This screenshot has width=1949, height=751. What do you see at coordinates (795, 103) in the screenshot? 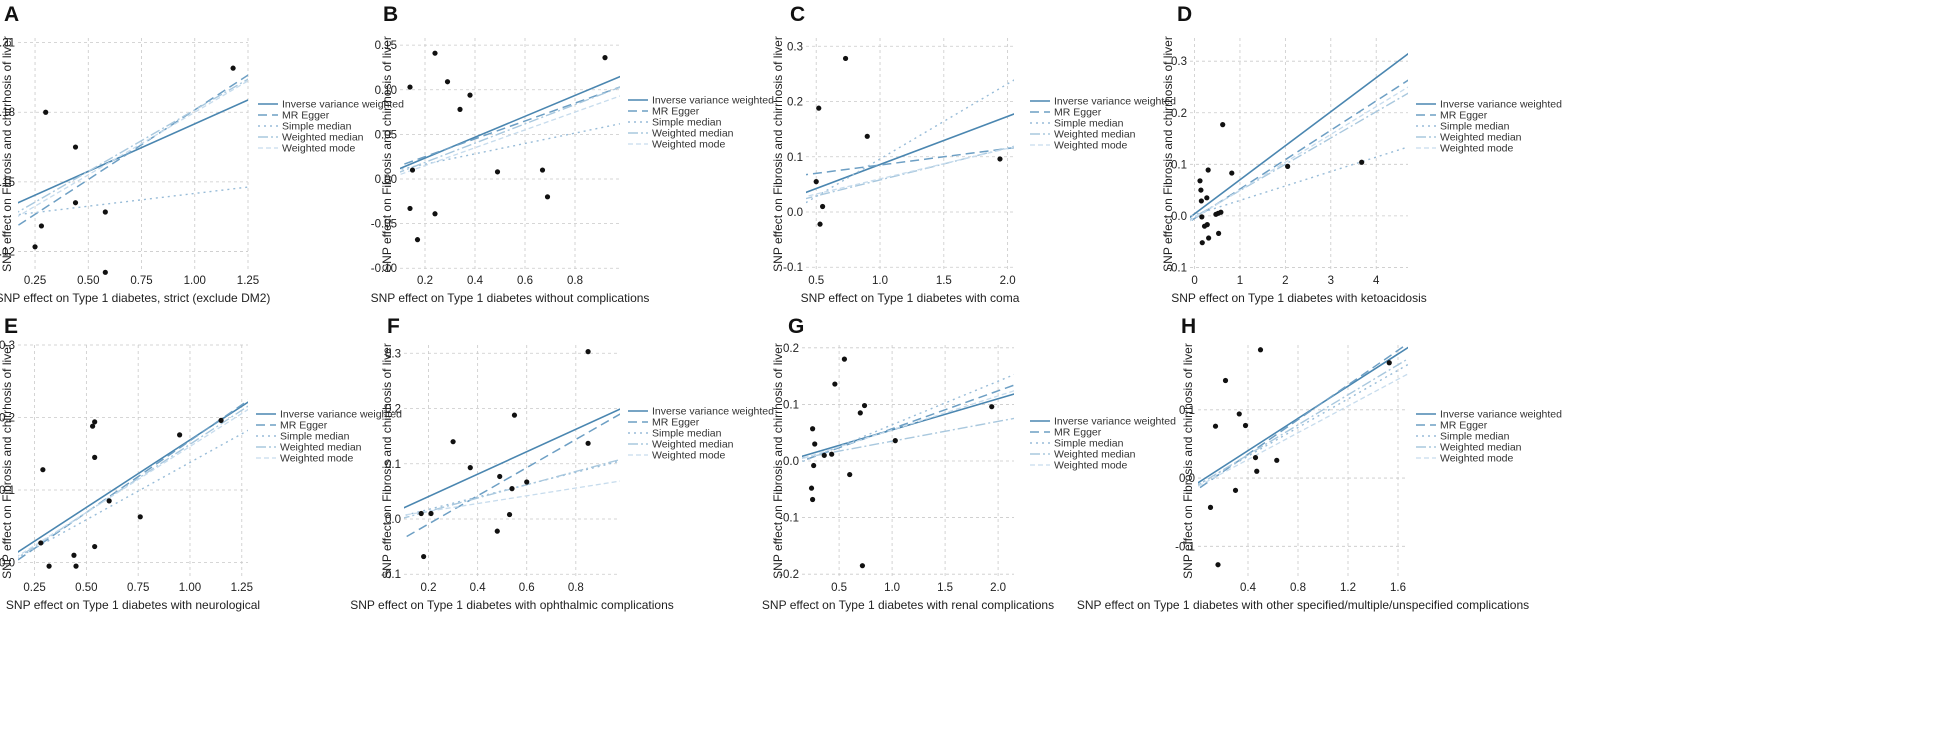
I see `panel-c-ytick-label-3: 0.2` at bounding box center [795, 103].